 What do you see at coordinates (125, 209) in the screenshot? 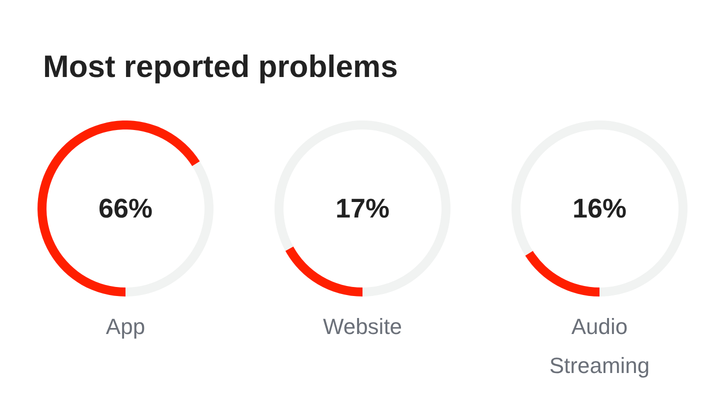
I see `text: 66%` at bounding box center [125, 209].